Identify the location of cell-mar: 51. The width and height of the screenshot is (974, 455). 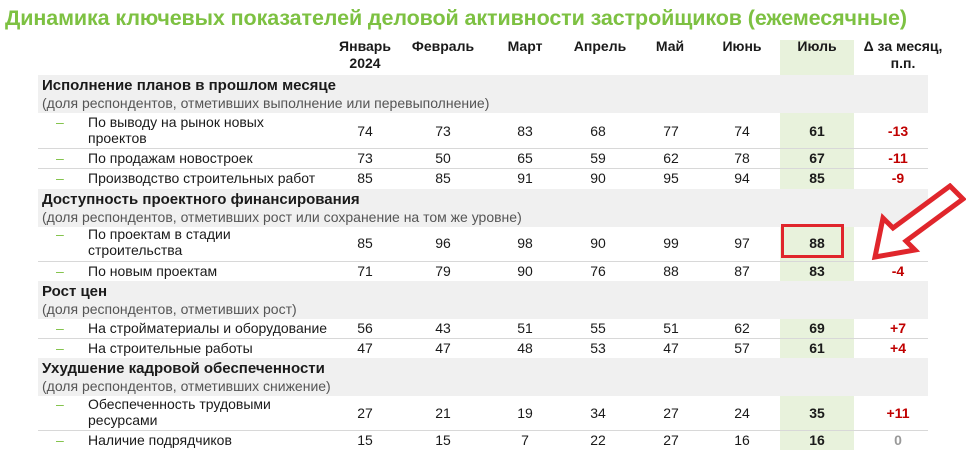
(525, 328).